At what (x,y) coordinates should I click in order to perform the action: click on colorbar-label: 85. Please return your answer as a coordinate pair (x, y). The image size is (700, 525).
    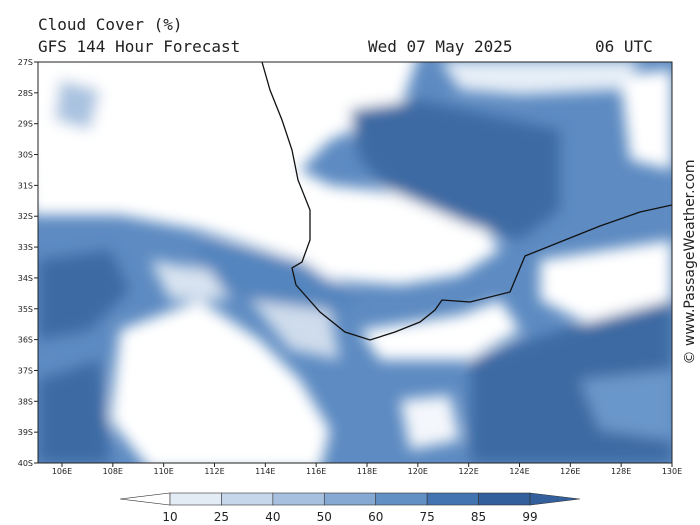
    Looking at the image, I should click on (478, 517).